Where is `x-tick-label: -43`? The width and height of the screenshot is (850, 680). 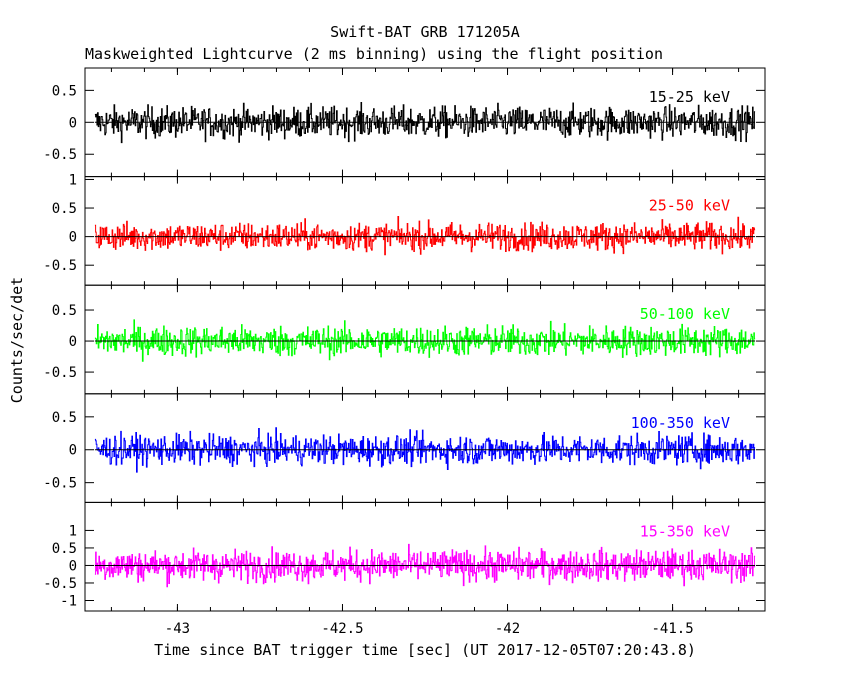 x-tick-label: -43 is located at coordinates (177, 629).